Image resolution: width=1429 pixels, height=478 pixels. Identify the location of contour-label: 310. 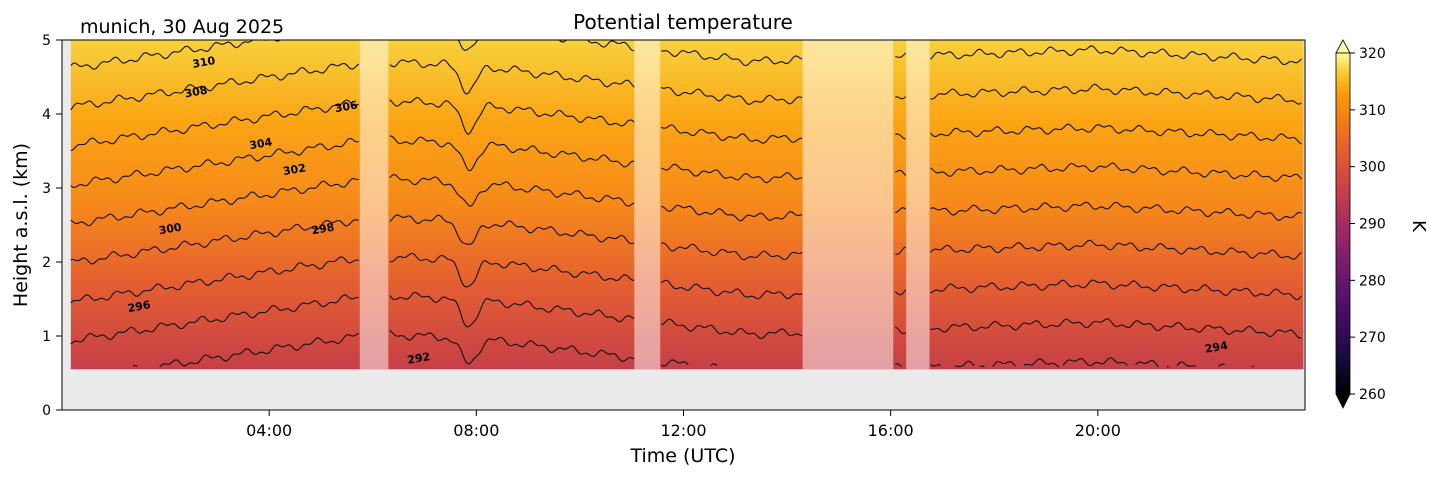
(203, 62).